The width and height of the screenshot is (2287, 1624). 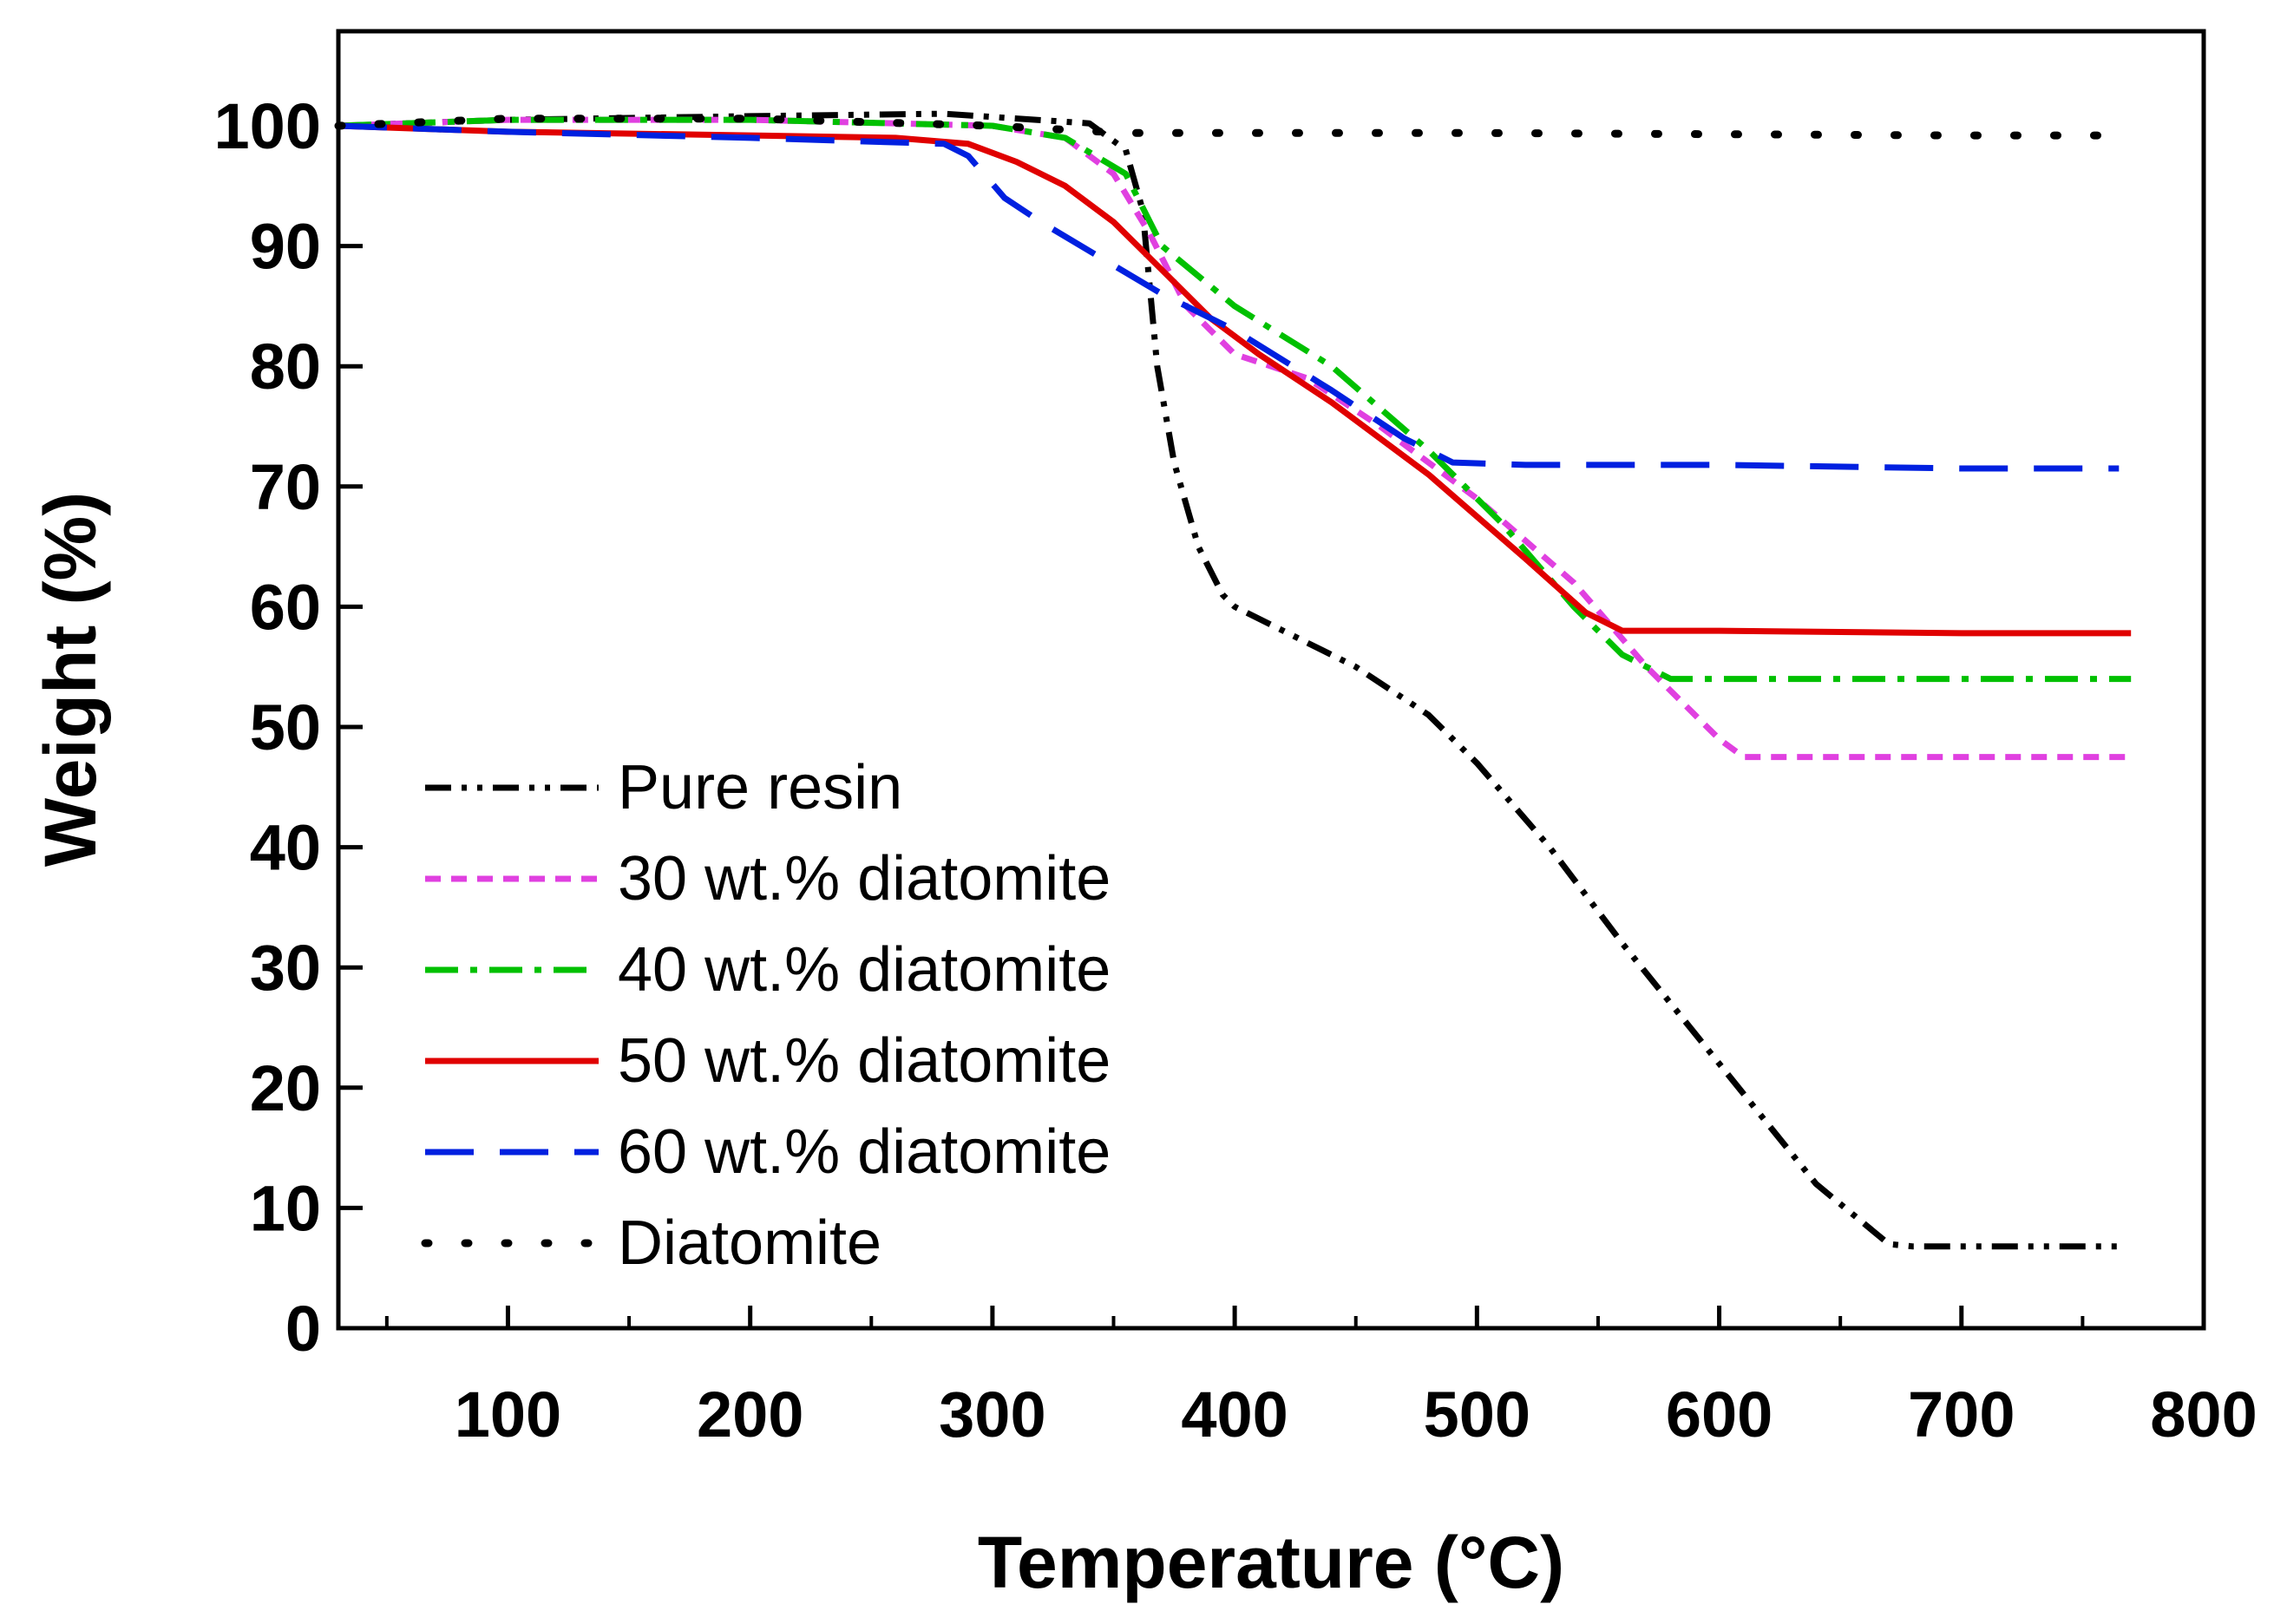 What do you see at coordinates (1321, 1378) in the screenshot?
I see `x-axis-ticks: 100 200 300 400 500 600 700 800` at bounding box center [1321, 1378].